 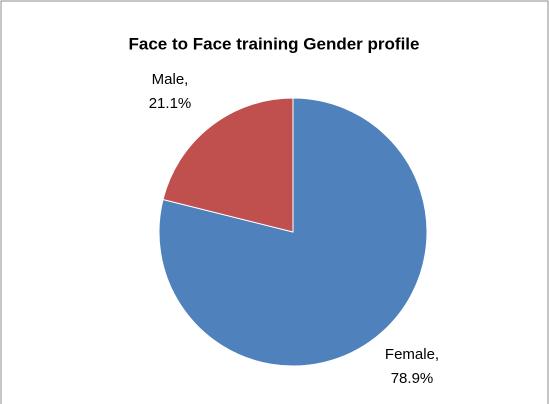 I want to click on chart-title: Face to Face training Gender profile, so click(x=274, y=43).